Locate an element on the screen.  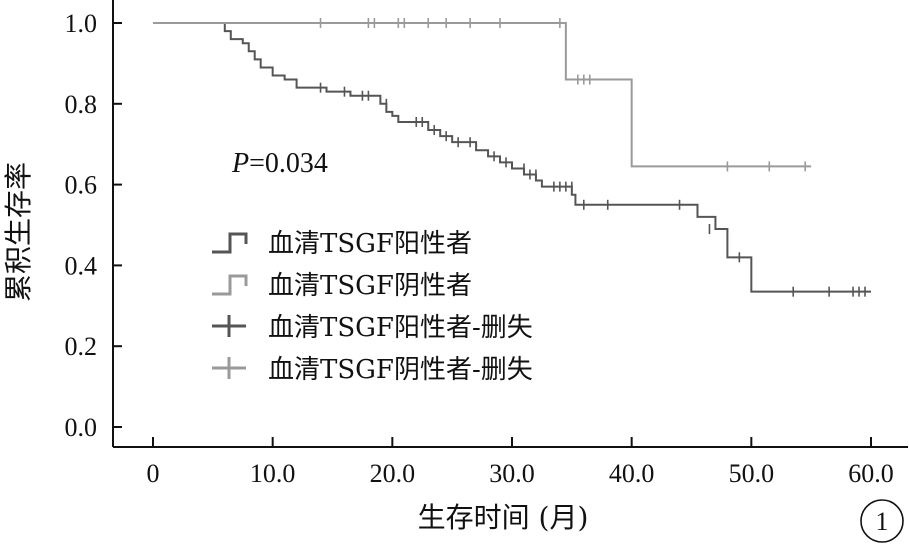
x-tick-label: 50.0 is located at coordinates (752, 473).